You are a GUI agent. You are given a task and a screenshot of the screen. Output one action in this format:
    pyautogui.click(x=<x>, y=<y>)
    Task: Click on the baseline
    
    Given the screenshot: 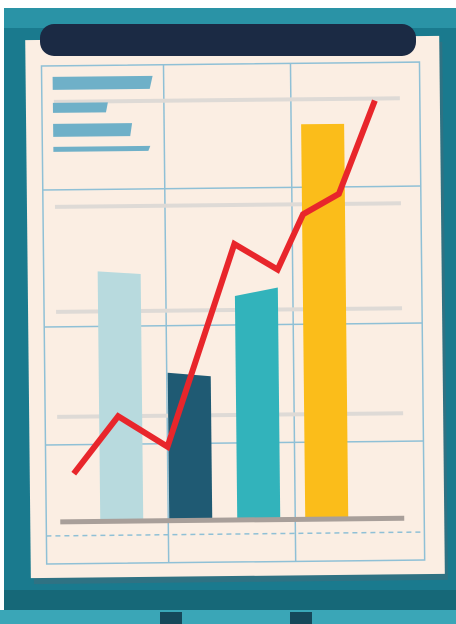 What is the action you would take?
    pyautogui.click(x=232, y=520)
    